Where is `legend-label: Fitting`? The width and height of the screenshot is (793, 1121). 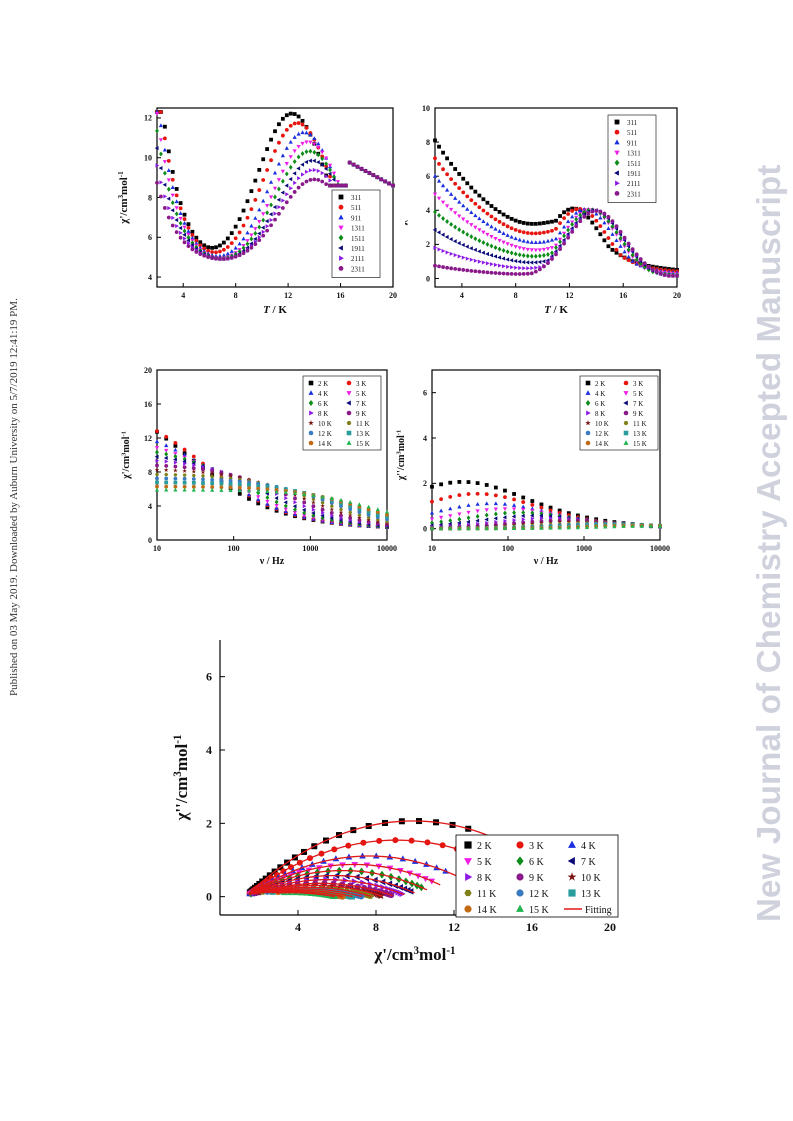 legend-label: Fitting is located at coordinates (598, 910).